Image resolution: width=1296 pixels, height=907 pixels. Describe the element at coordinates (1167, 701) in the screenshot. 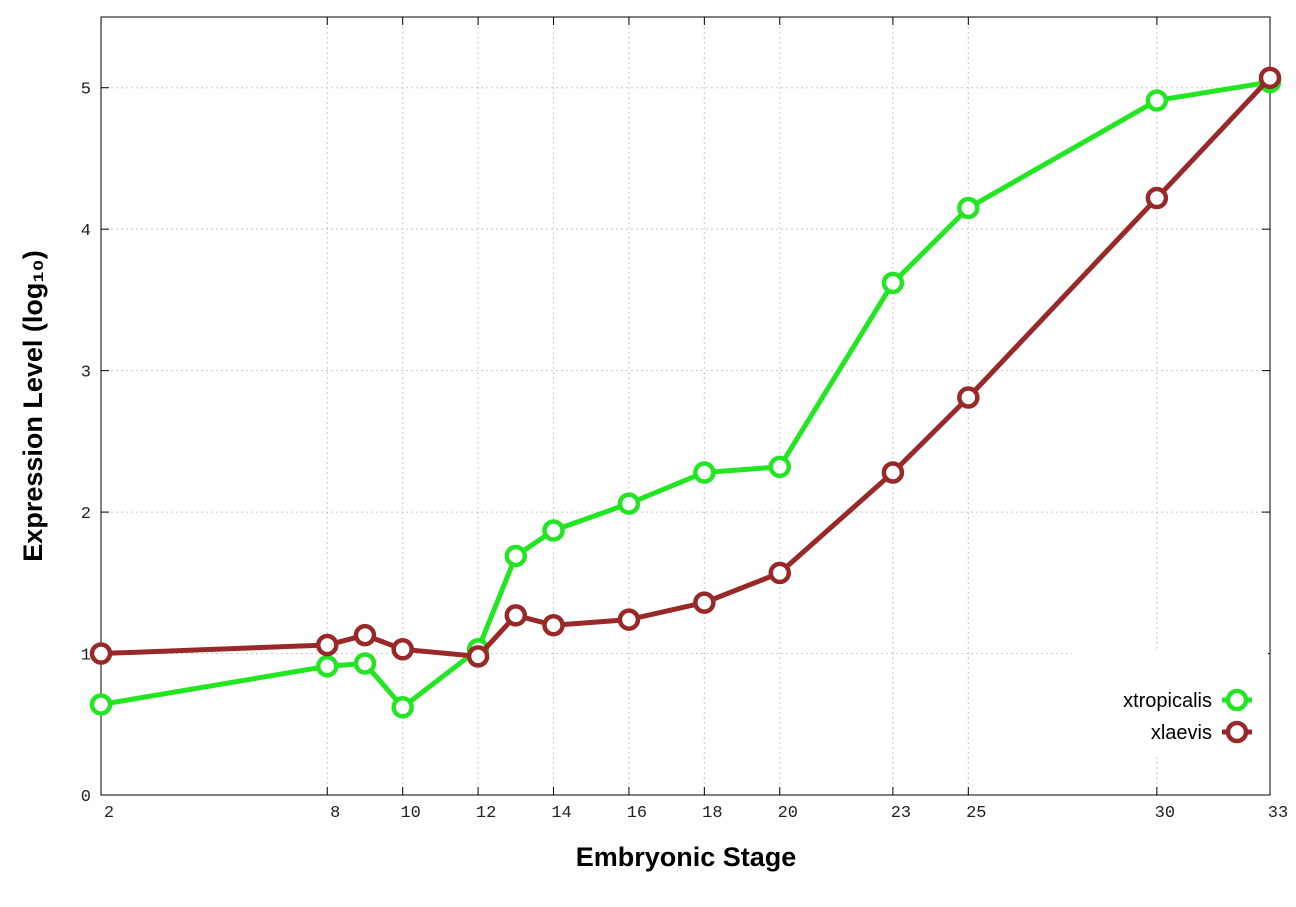

I see `legend-label: xtropicalis` at that location.